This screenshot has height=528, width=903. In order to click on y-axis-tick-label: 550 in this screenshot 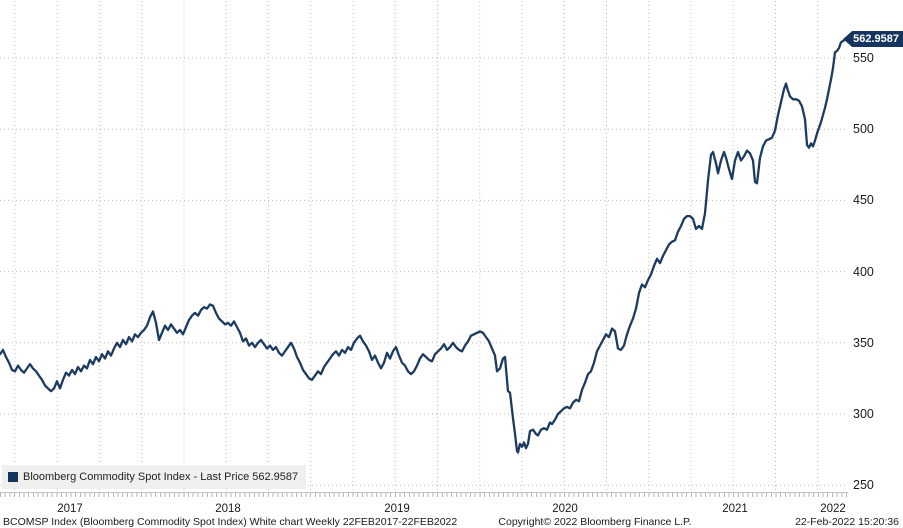, I will do `click(863, 58)`.